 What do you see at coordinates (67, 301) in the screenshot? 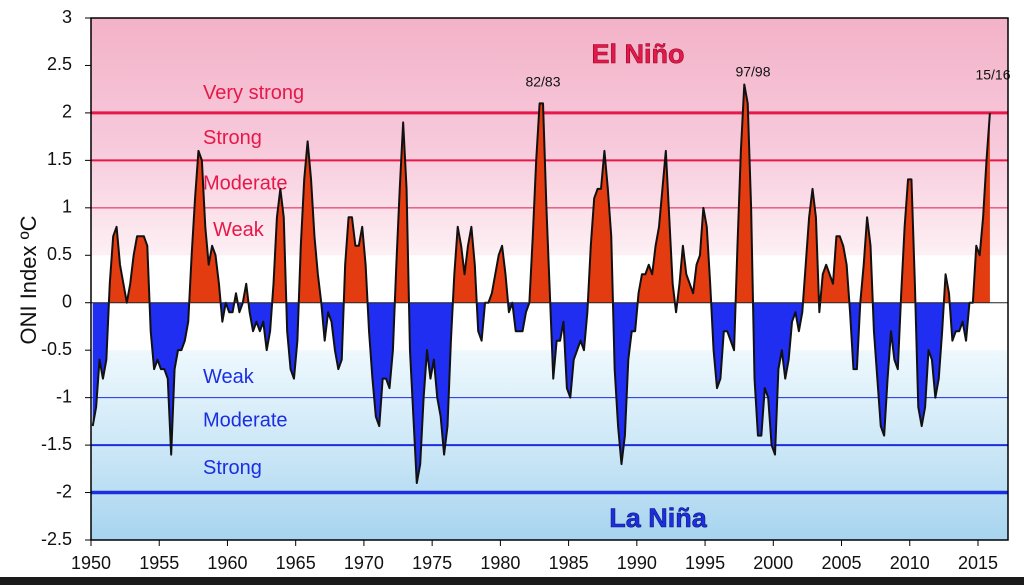
I see `y-tick-label: 0` at bounding box center [67, 301].